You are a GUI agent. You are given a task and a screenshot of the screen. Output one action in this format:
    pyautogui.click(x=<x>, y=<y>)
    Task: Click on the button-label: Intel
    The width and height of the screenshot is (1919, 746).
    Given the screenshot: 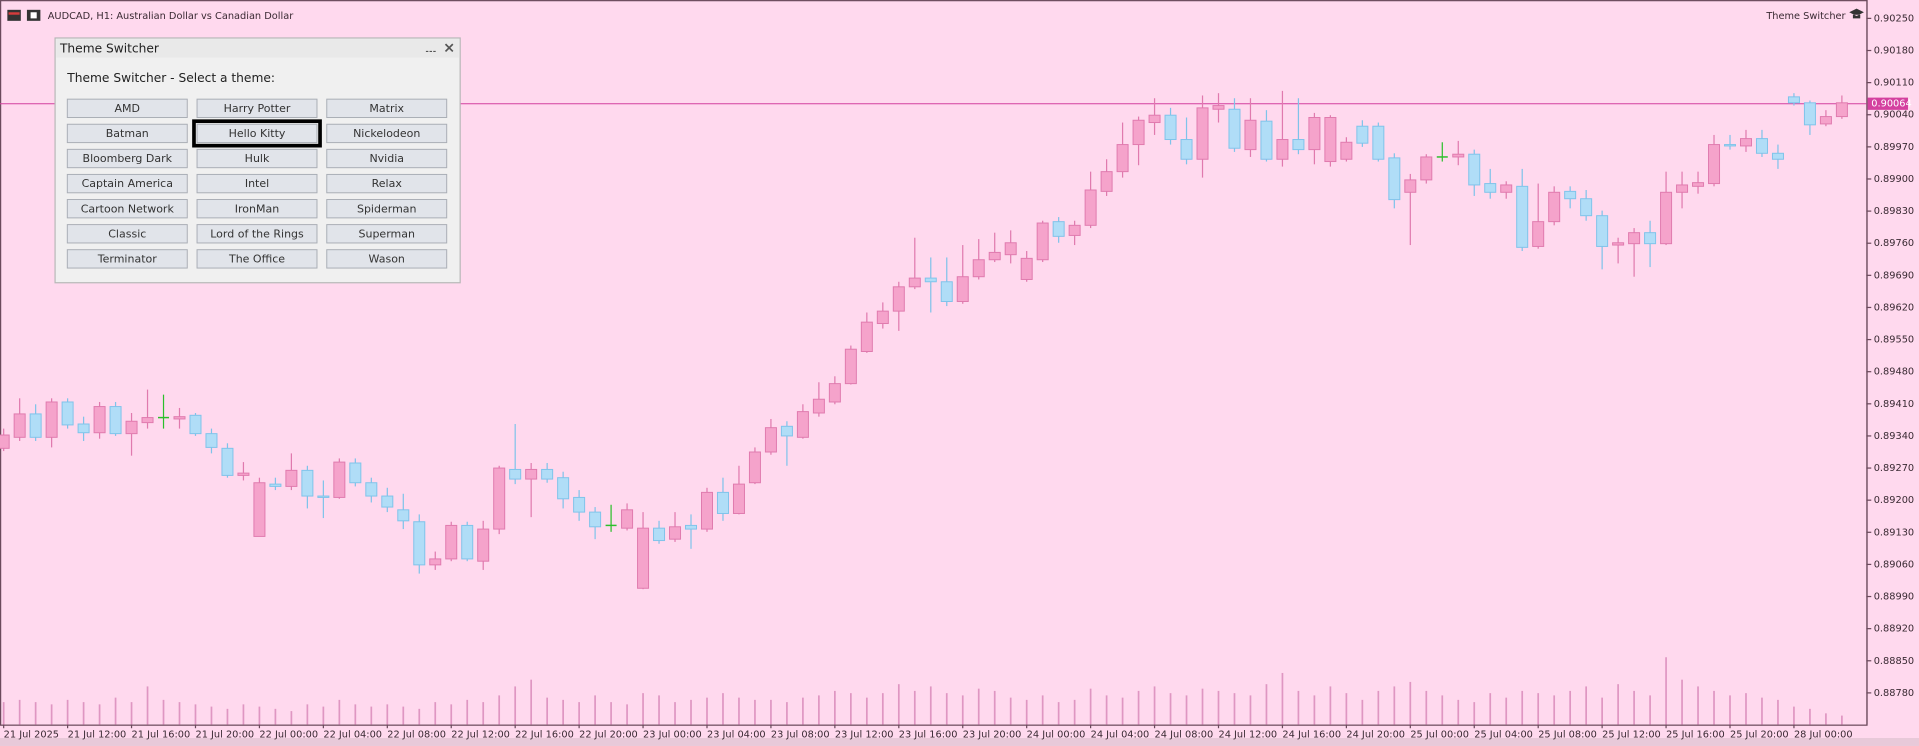 What is the action you would take?
    pyautogui.click(x=257, y=183)
    